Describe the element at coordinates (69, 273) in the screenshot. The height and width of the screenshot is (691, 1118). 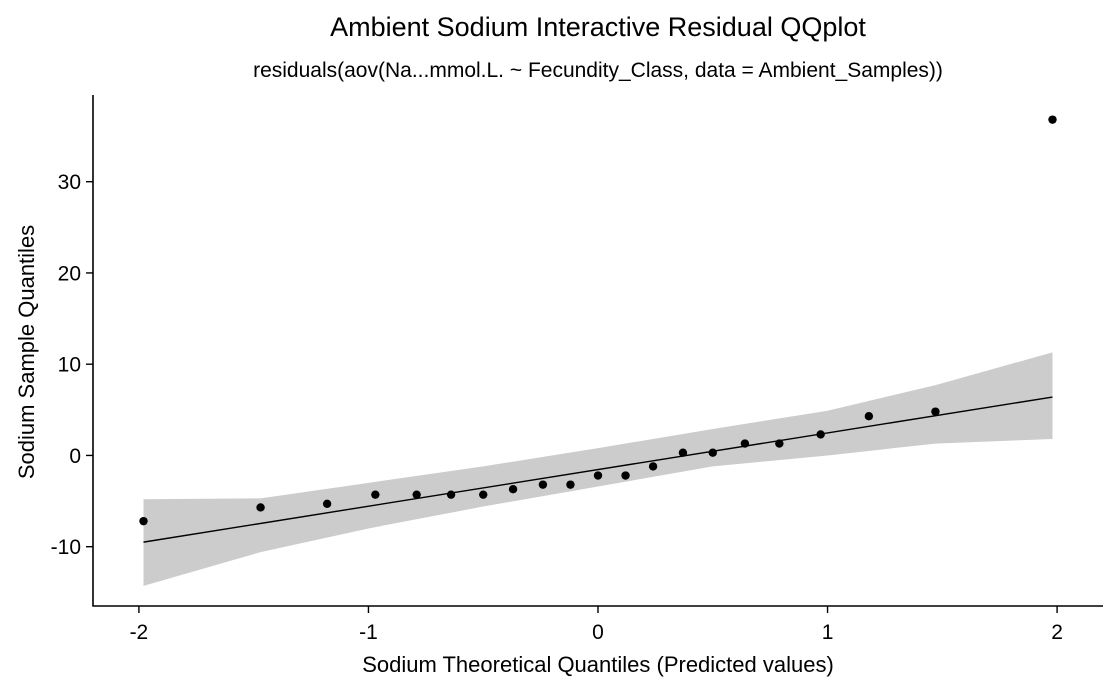
I see `y-tick-label: 20` at that location.